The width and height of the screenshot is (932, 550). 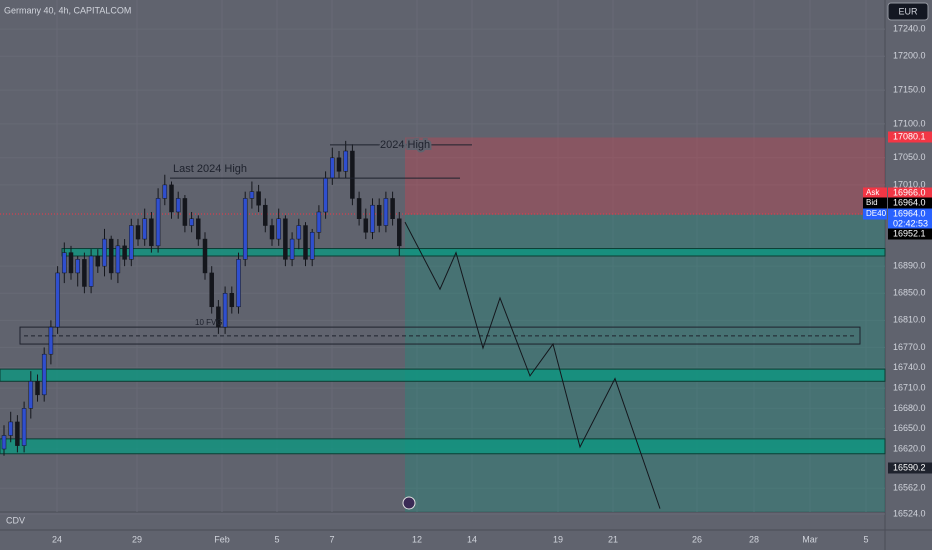 What do you see at coordinates (909, 513) in the screenshot?
I see `y-tick-label: 16524.0` at bounding box center [909, 513].